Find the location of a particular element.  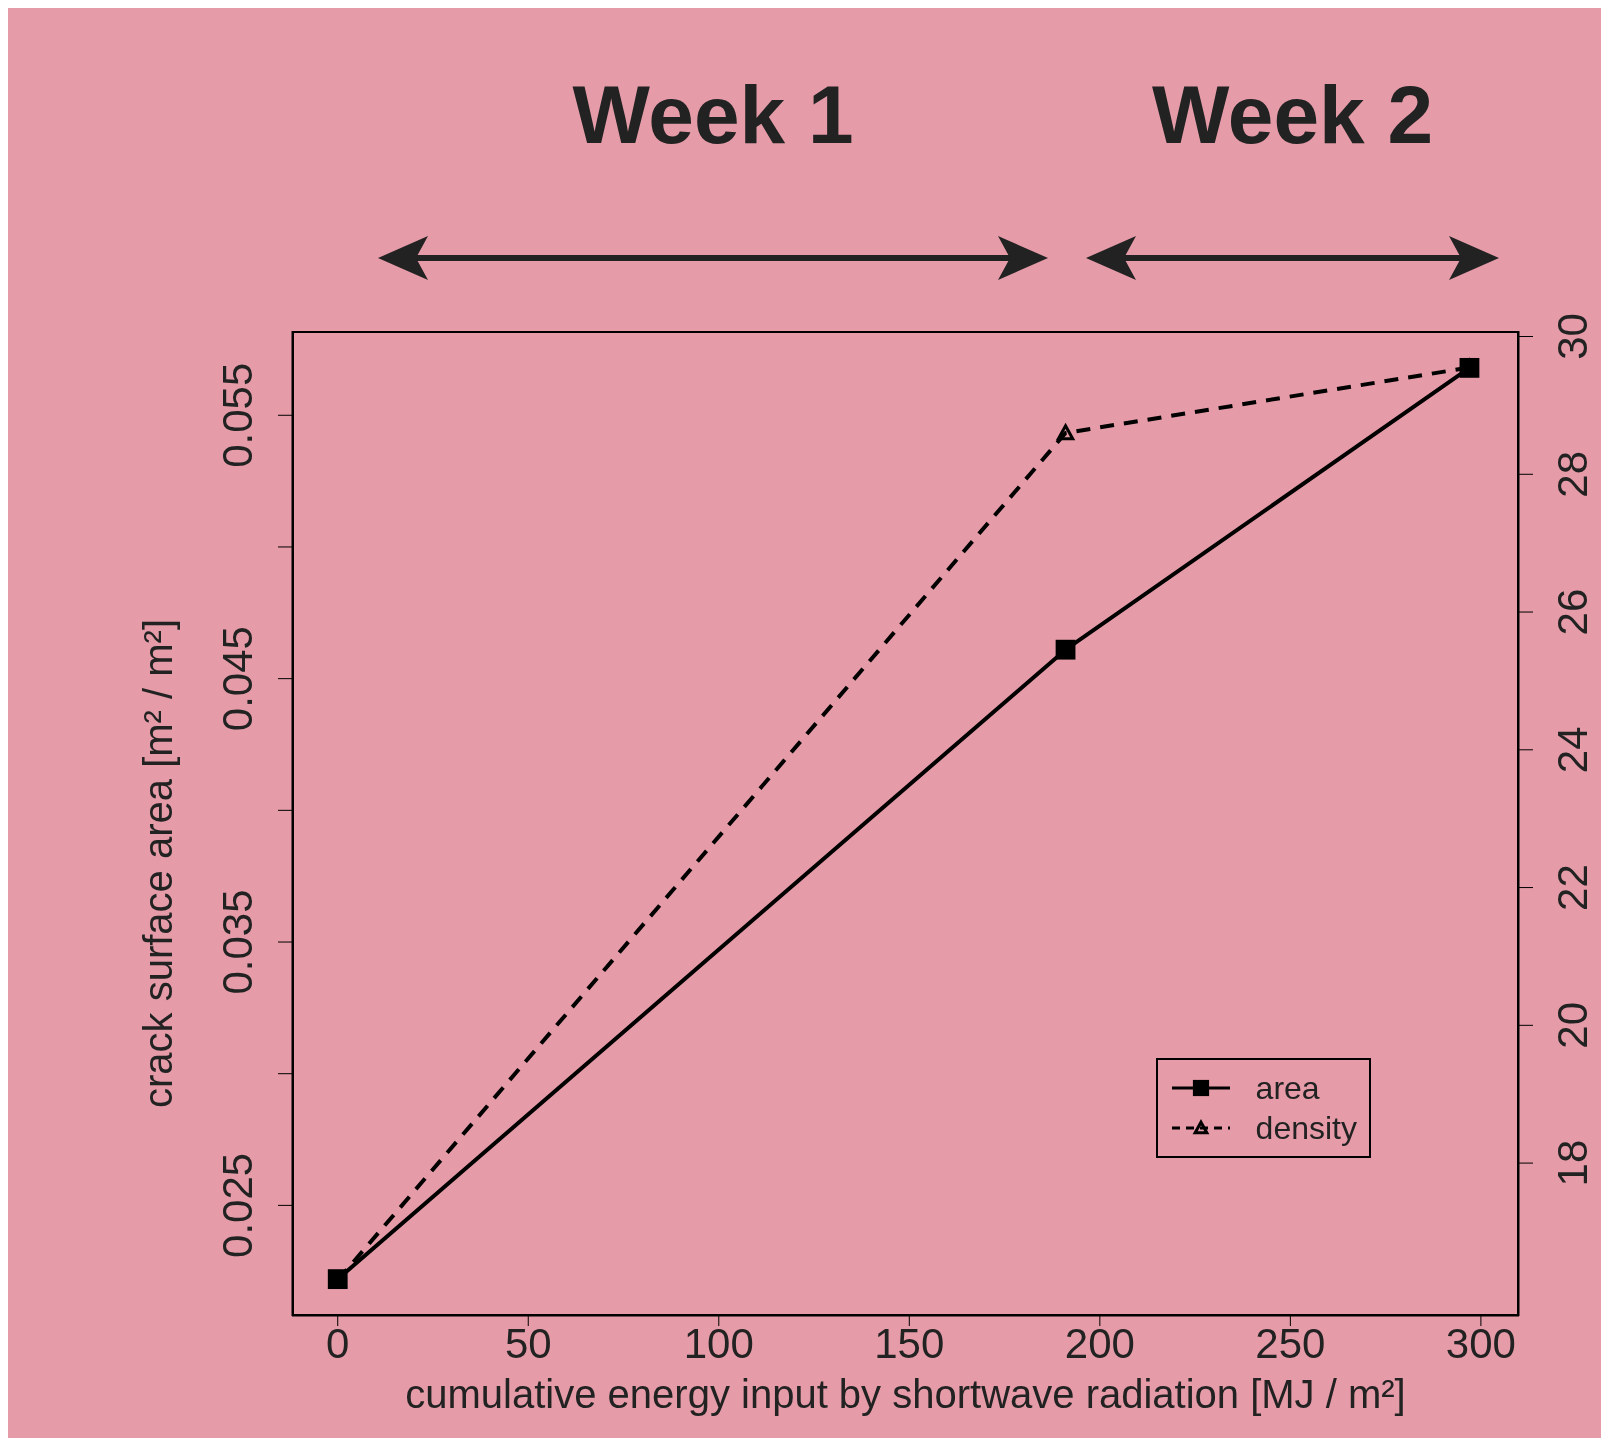

y-tick-label: 0.045 is located at coordinates (238, 679).